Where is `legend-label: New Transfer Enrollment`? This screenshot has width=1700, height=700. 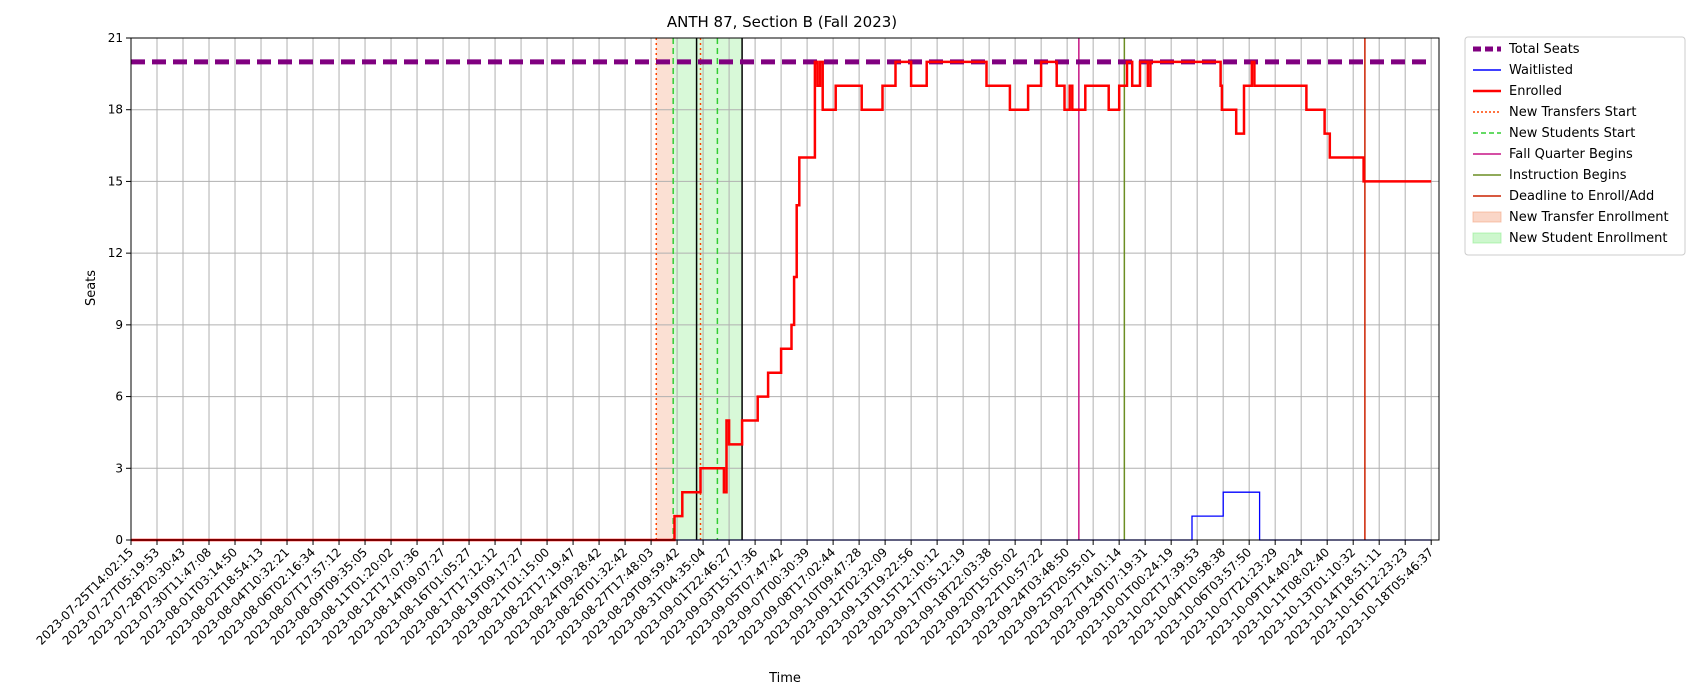
legend-label: New Transfer Enrollment is located at coordinates (1589, 217).